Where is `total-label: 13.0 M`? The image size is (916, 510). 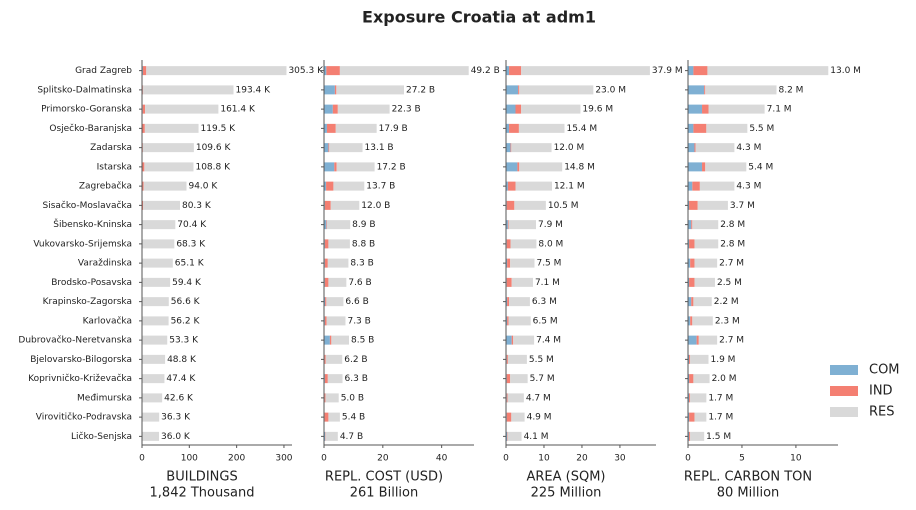 total-label: 13.0 M is located at coordinates (845, 71).